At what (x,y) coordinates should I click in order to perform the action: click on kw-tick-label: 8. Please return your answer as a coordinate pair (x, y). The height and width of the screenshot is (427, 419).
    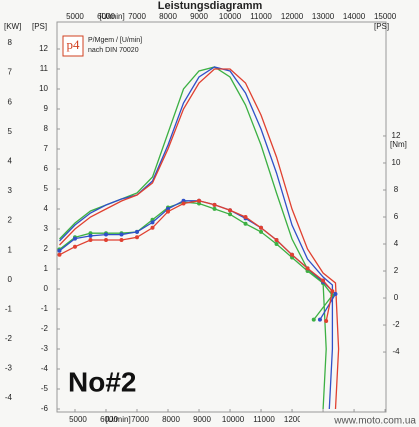
    Looking at the image, I should click on (10, 42).